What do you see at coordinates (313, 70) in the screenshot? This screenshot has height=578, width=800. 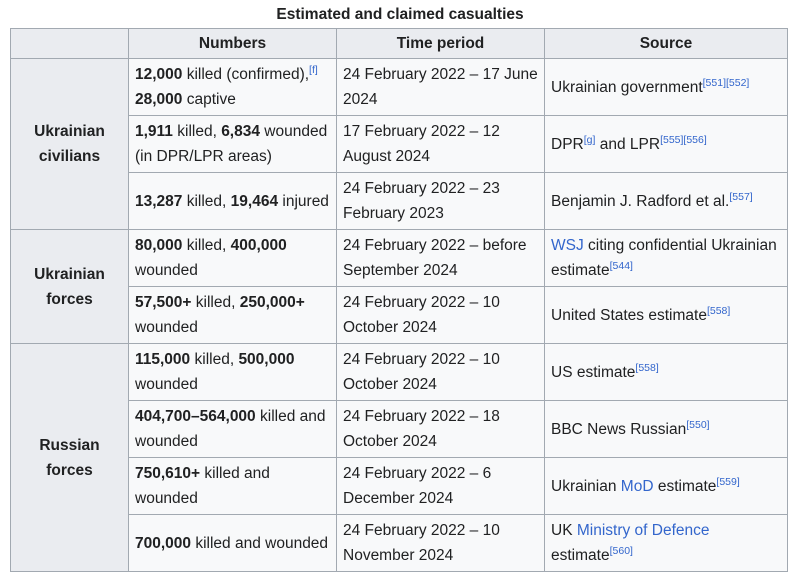 I see `footnote-link: [f]` at bounding box center [313, 70].